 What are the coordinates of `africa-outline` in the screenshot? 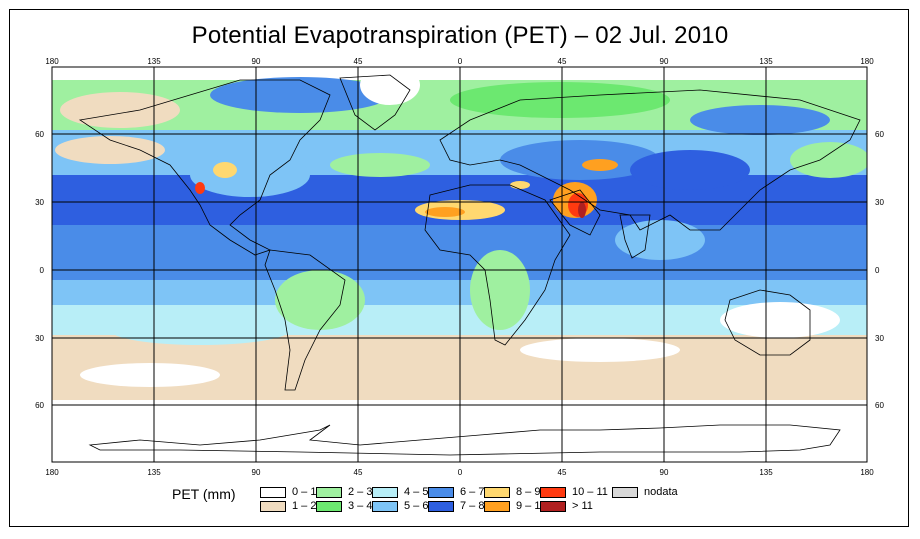 It's located at (497, 265).